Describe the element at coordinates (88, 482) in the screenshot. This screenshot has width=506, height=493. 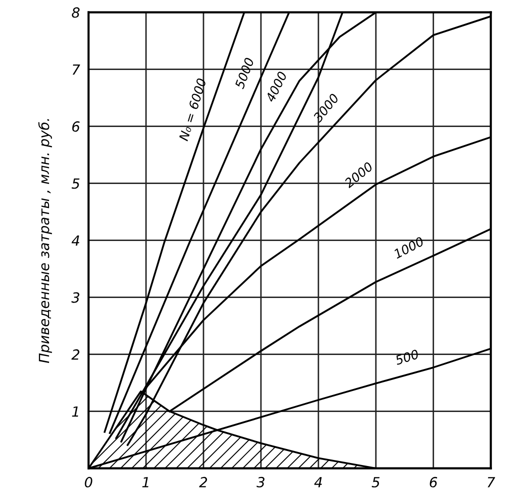
I see `x-tick-label: 0` at that location.